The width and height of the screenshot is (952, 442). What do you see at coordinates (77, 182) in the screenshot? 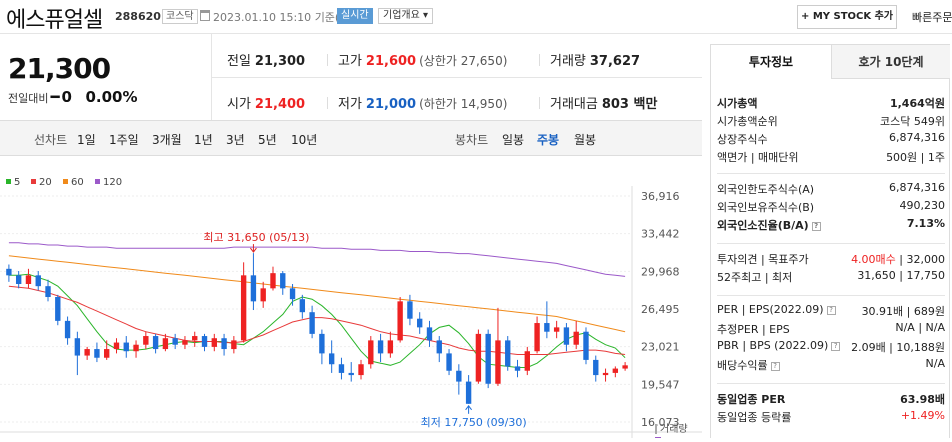
I see `legend-label: 60` at bounding box center [77, 182].